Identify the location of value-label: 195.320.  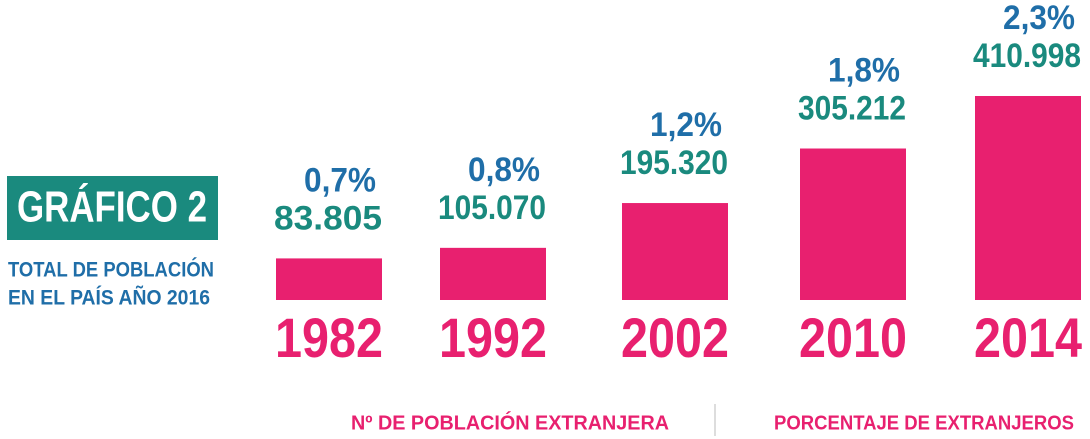
(674, 163).